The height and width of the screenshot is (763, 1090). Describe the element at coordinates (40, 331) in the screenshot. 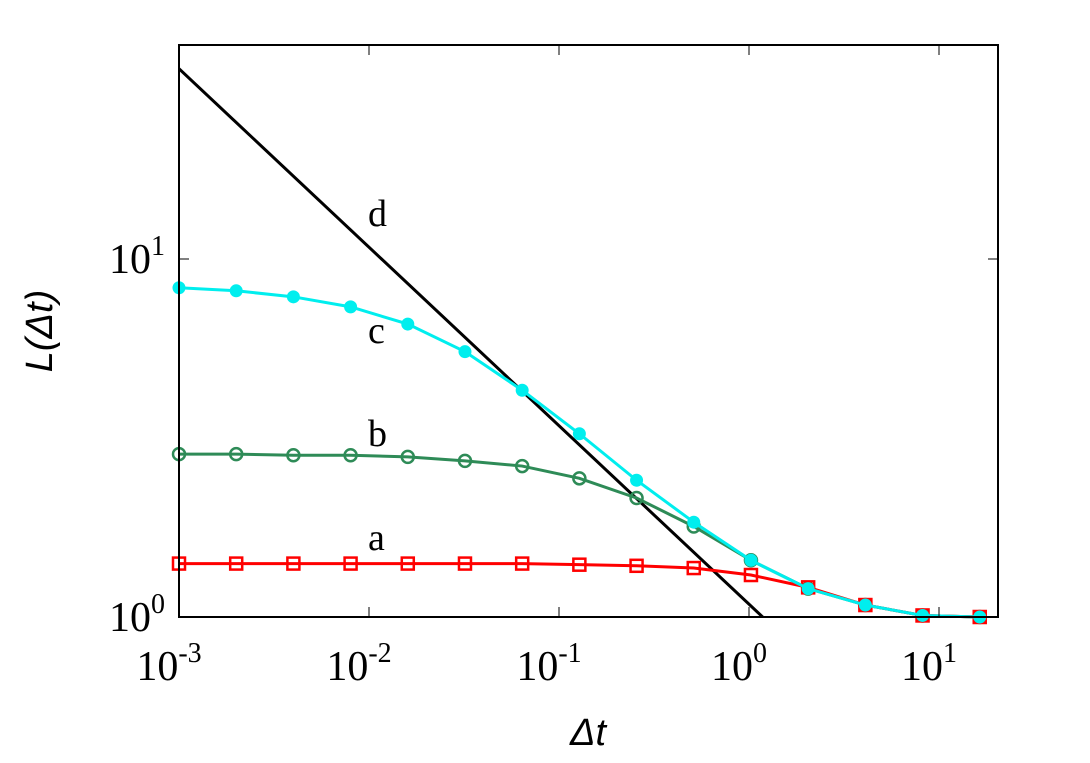

I see `y-axis-title: L(Δt)` at that location.